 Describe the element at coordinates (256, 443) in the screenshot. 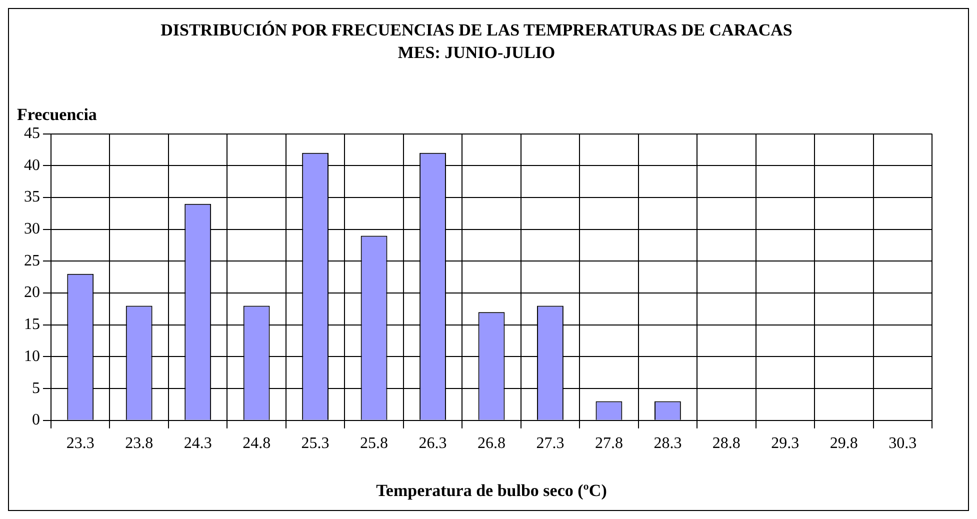

I see `x-tick-label: 24.8` at that location.